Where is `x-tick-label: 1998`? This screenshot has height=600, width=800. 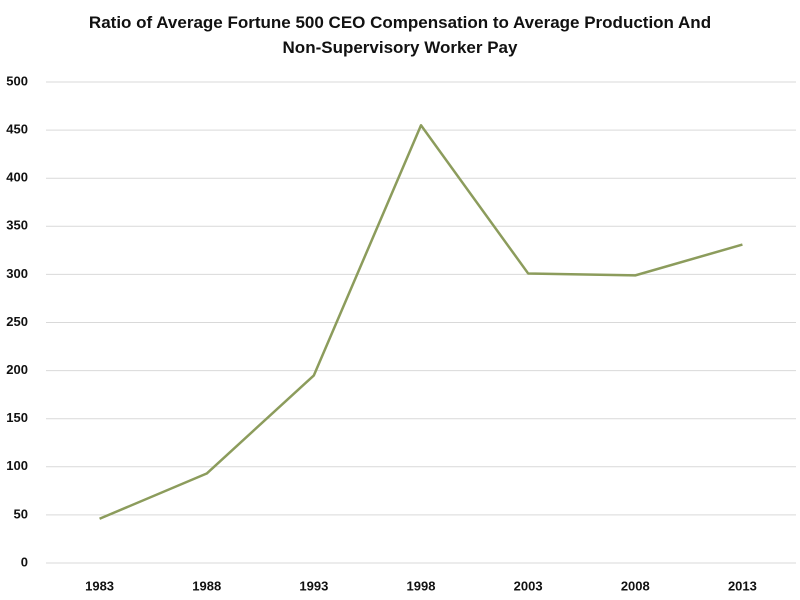
x-tick-label: 1998 is located at coordinates (421, 585).